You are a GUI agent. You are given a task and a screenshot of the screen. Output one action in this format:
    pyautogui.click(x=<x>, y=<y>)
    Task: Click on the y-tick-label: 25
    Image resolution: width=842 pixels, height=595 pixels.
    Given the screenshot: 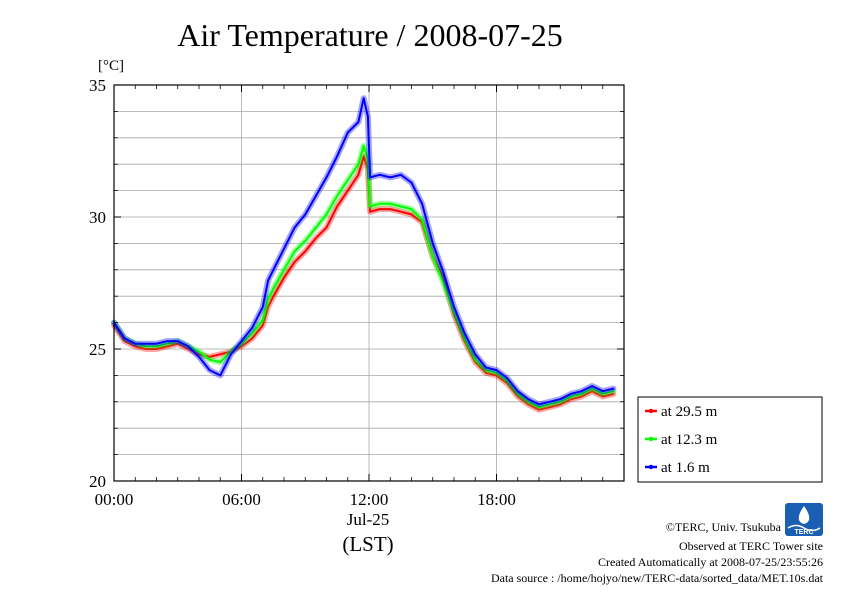 What is the action you would take?
    pyautogui.click(x=97, y=349)
    